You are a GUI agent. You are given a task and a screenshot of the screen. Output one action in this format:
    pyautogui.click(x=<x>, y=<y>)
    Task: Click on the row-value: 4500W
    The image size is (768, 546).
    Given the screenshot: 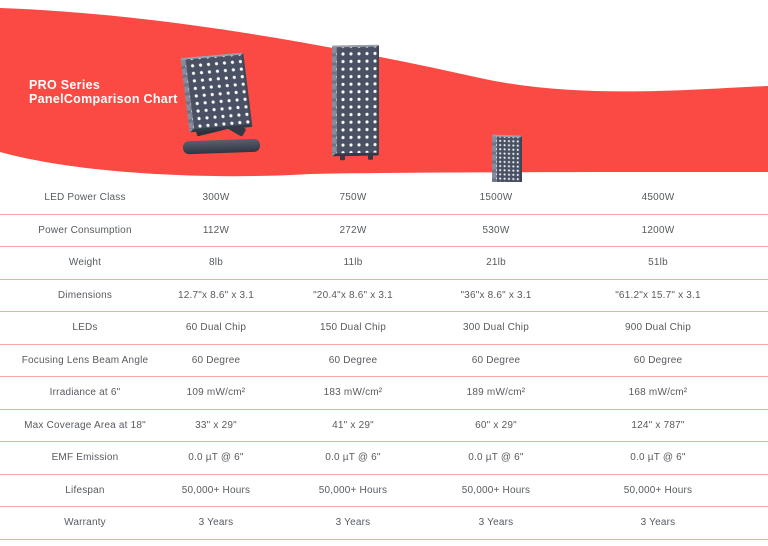 What is the action you would take?
    pyautogui.click(x=658, y=198)
    